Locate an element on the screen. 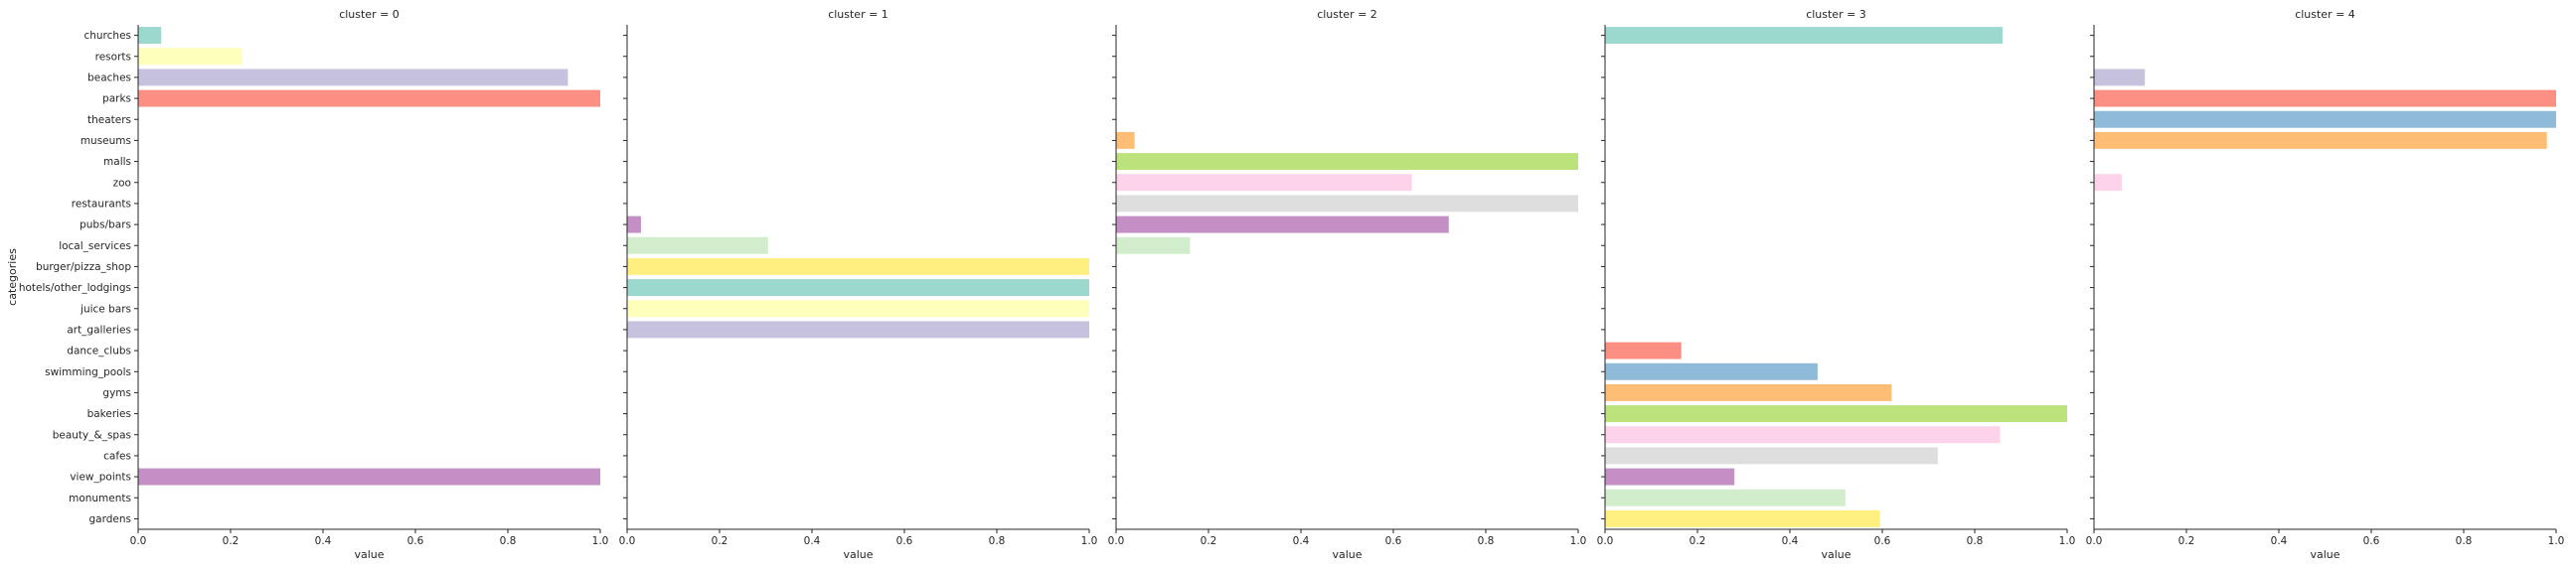  category-label: burger/pizza_shop is located at coordinates (83, 267).